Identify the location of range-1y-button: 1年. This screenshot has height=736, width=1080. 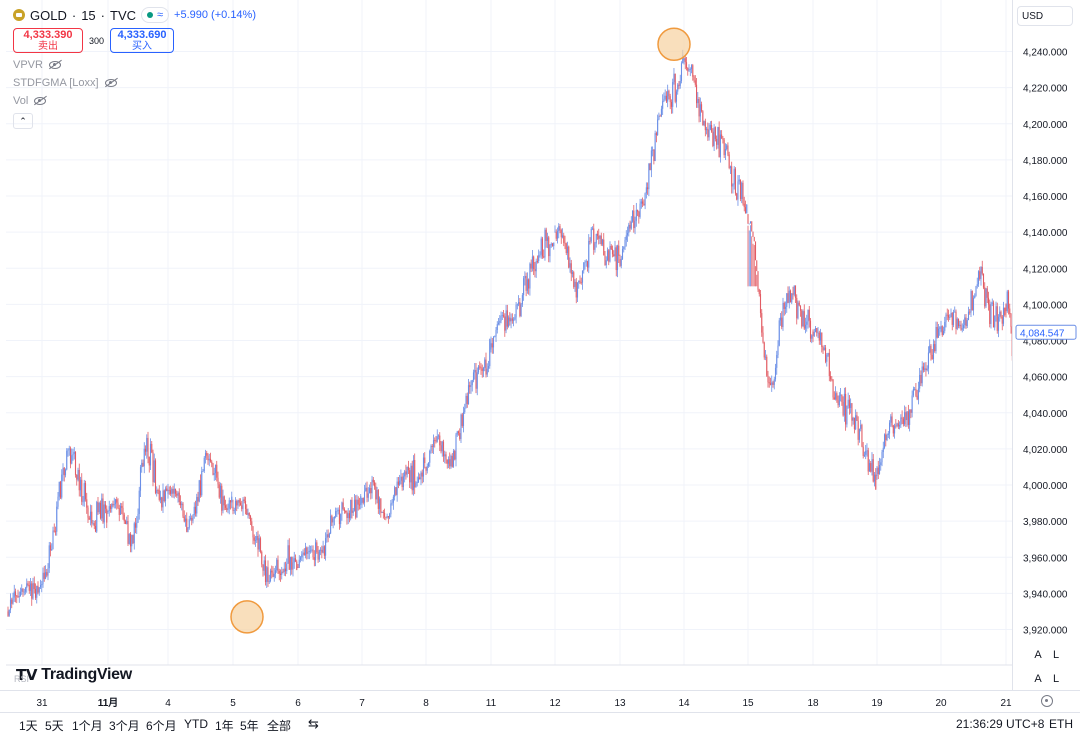
(224, 725).